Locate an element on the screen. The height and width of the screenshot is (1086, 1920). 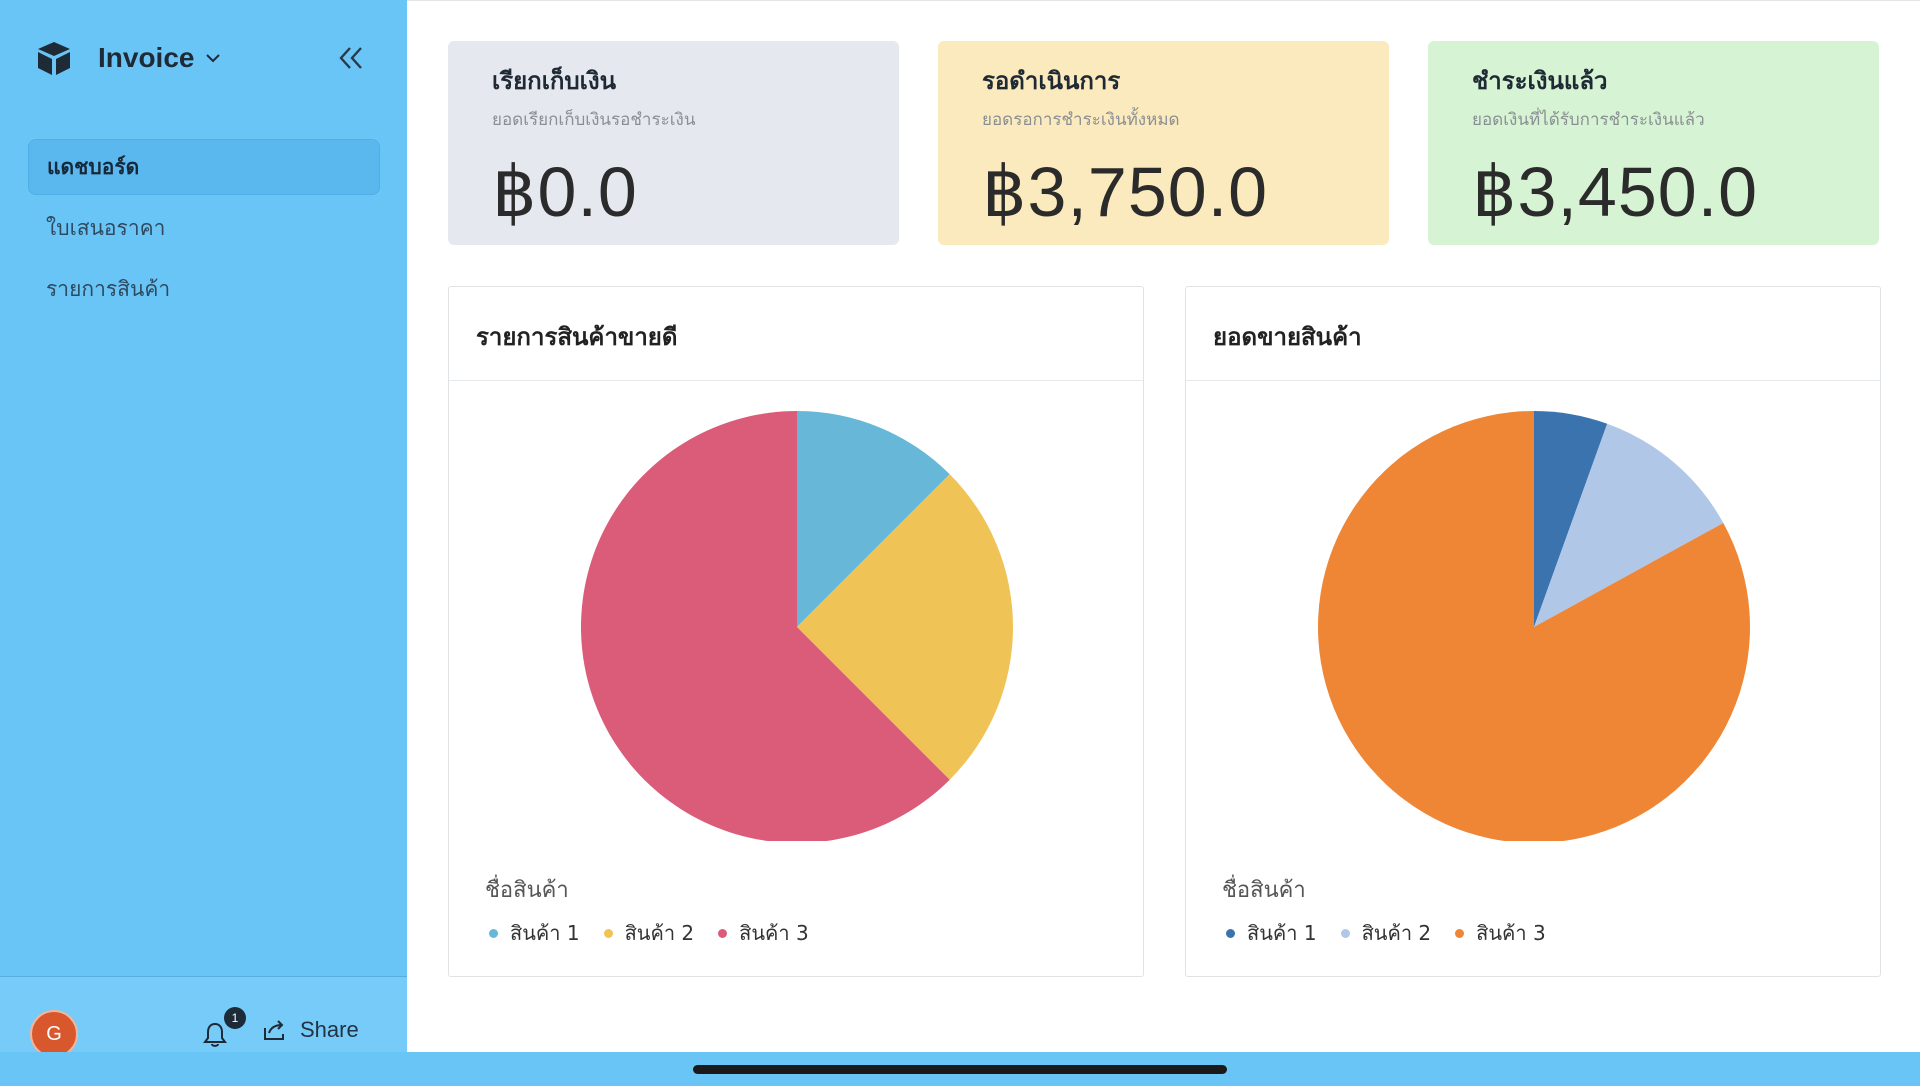
sidebar-footer: G 1 Share is located at coordinates (203, 1017).